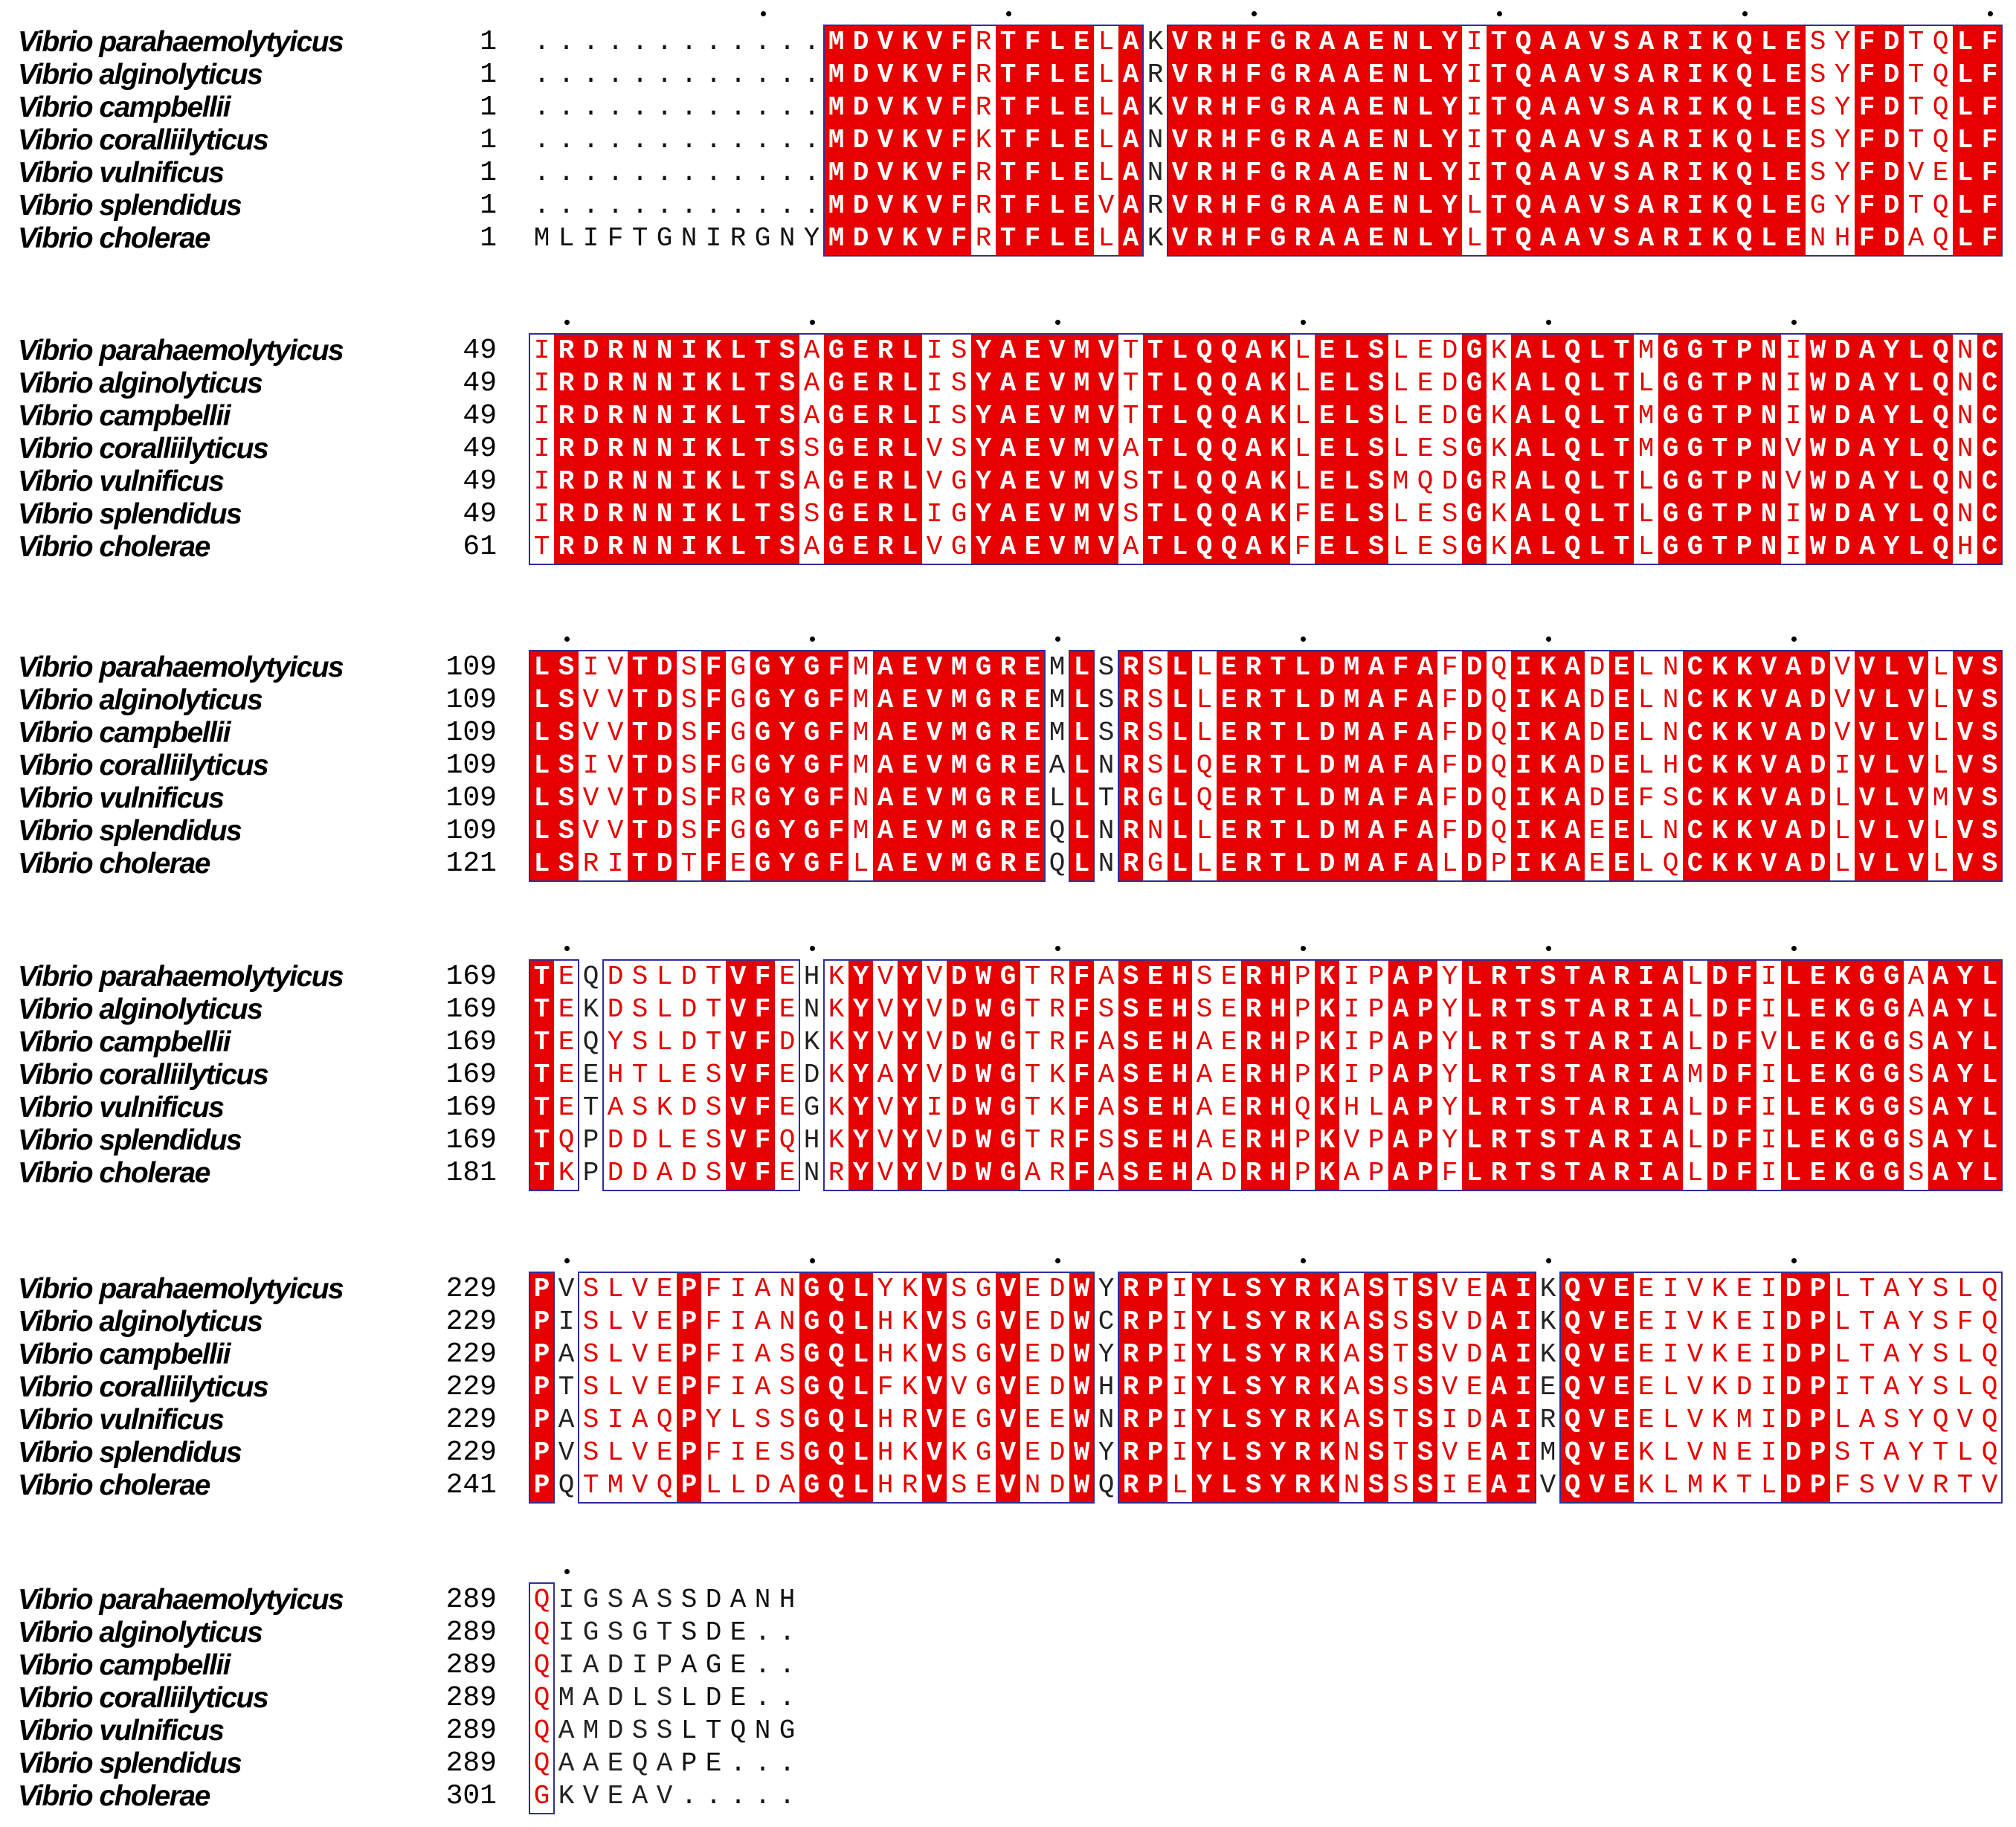 Image resolution: width=2016 pixels, height=1827 pixels. Describe the element at coordinates (1744, 1420) in the screenshot. I see `residue: M` at that location.